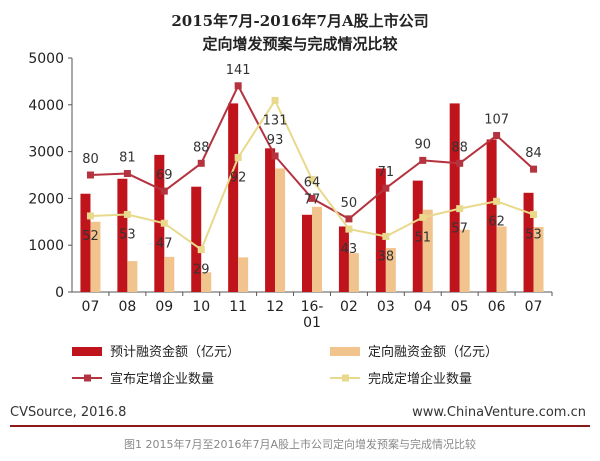 Image resolution: width=600 pixels, height=461 pixels. Describe the element at coordinates (433, 352) in the screenshot. I see `legend-label: 定向融资金额（亿元）` at that location.